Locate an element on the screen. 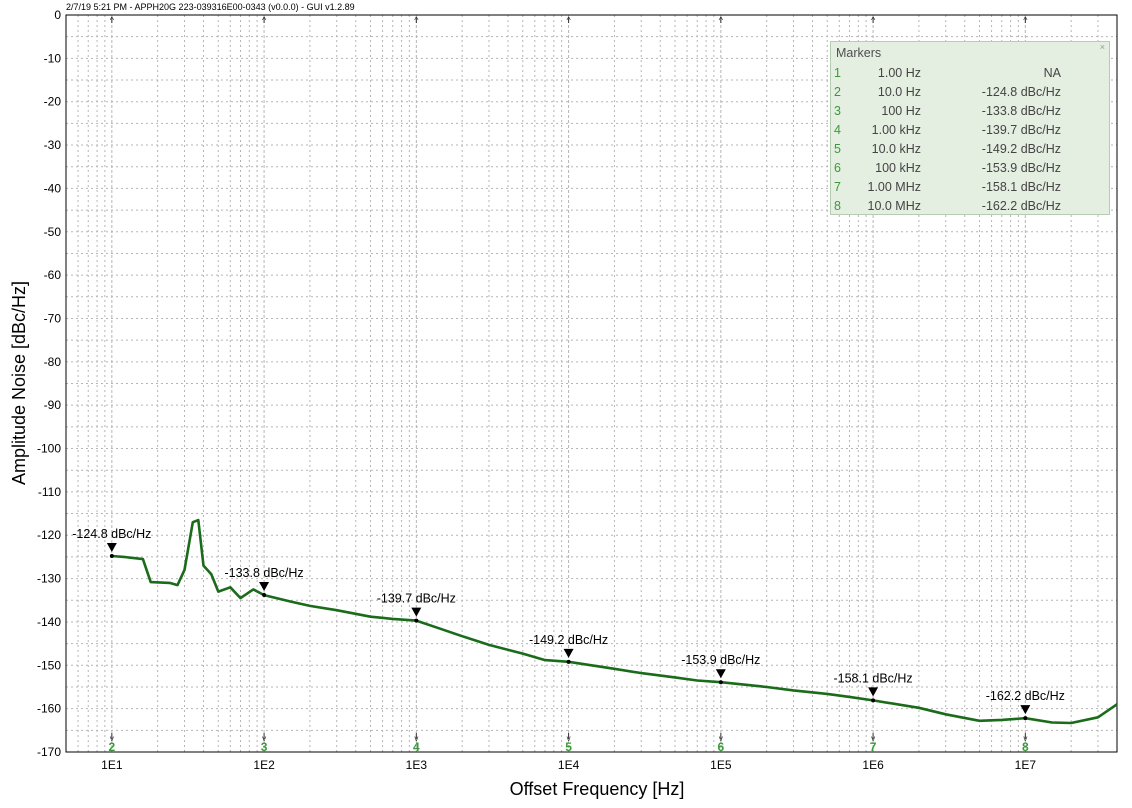 This screenshot has height=808, width=1132. marker-row-value: -133.8 dBc/Hz is located at coordinates (1021, 111).